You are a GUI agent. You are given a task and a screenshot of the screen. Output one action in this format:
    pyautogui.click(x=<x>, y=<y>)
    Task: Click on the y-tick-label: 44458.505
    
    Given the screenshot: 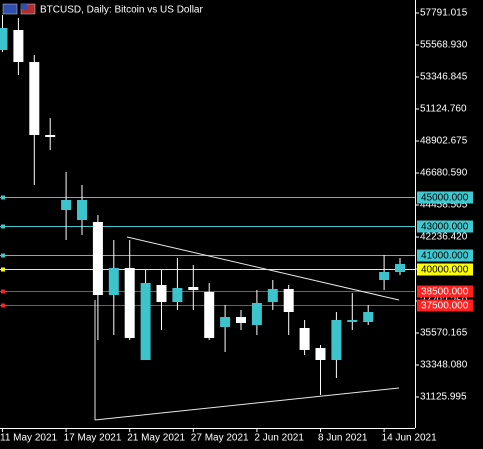 What is the action you would take?
    pyautogui.click(x=444, y=205)
    